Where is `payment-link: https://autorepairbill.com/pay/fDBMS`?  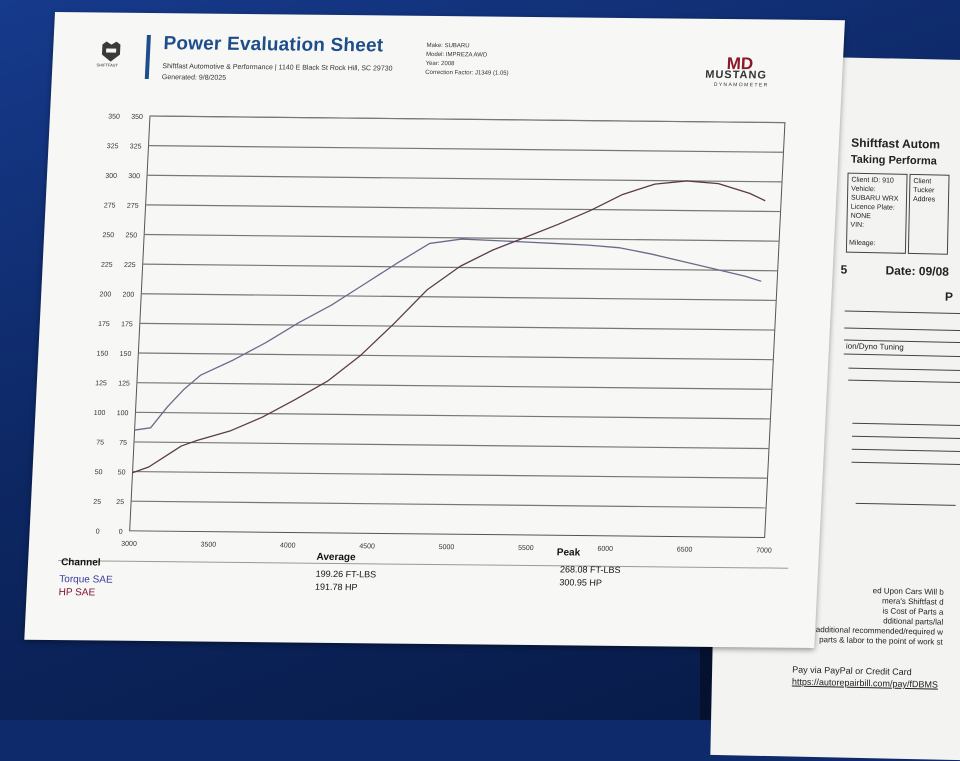
payment-link: https://autorepairbill.com/pay/fDBMS is located at coordinates (865, 683).